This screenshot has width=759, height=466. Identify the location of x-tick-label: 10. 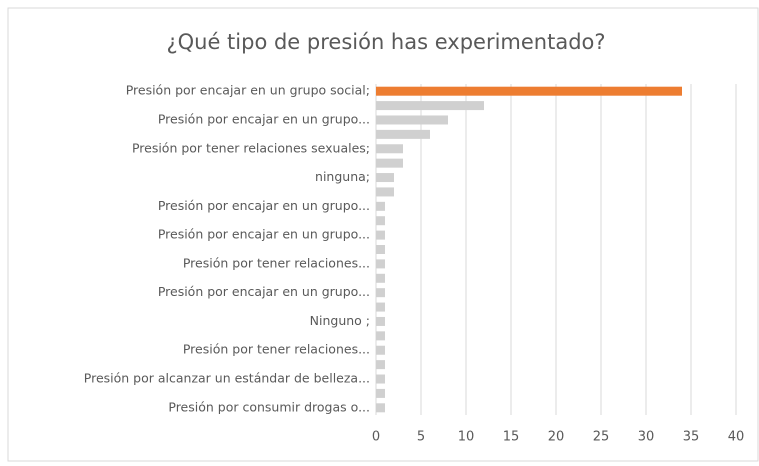
(466, 437).